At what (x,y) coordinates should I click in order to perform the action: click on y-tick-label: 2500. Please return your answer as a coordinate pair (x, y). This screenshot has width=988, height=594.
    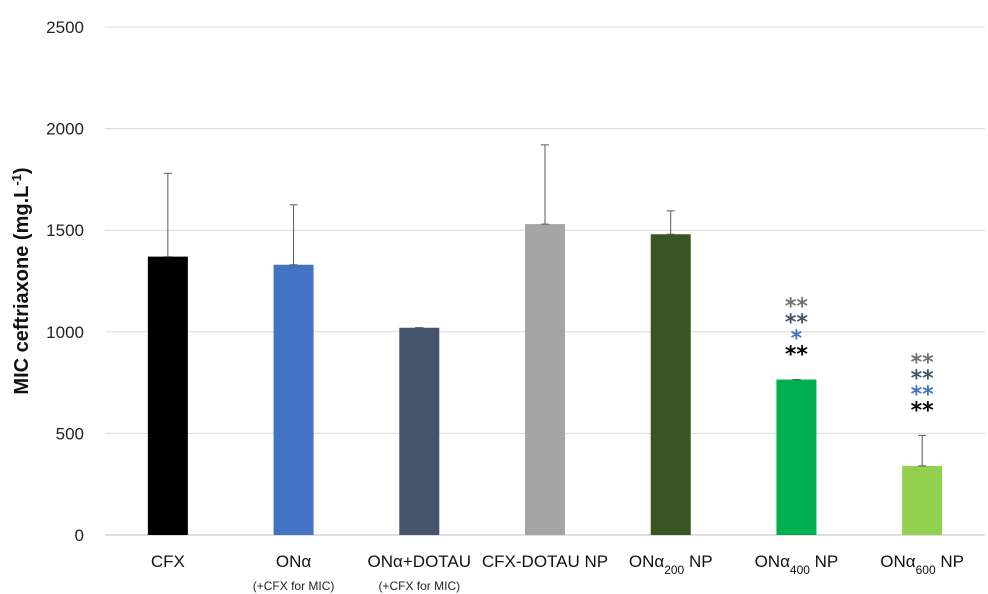
    Looking at the image, I should click on (65, 27).